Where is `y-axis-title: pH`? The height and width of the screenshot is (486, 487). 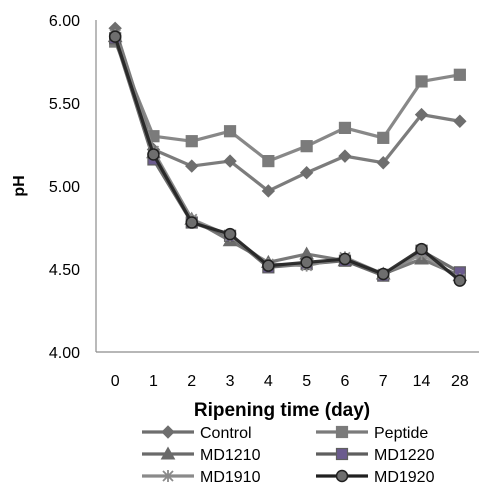 y-axis-title: pH is located at coordinates (19, 185).